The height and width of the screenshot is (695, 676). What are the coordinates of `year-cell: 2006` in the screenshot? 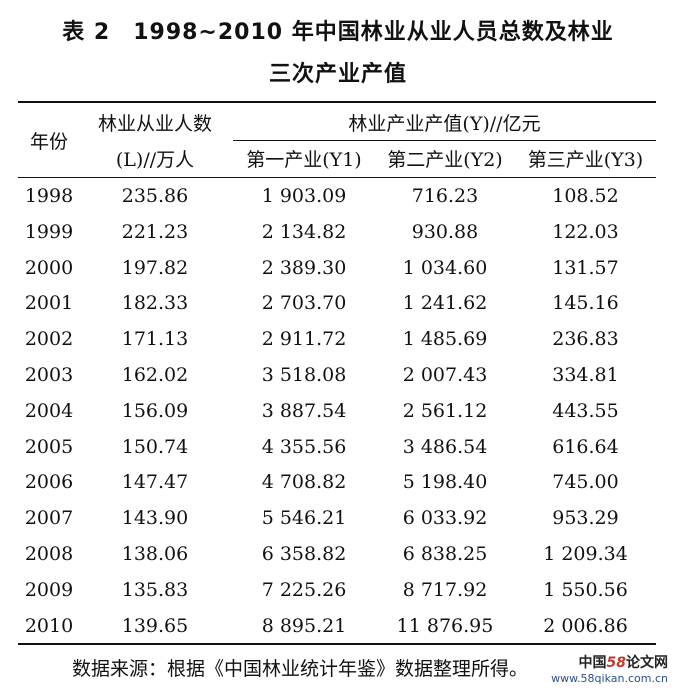 It's located at (49, 482).